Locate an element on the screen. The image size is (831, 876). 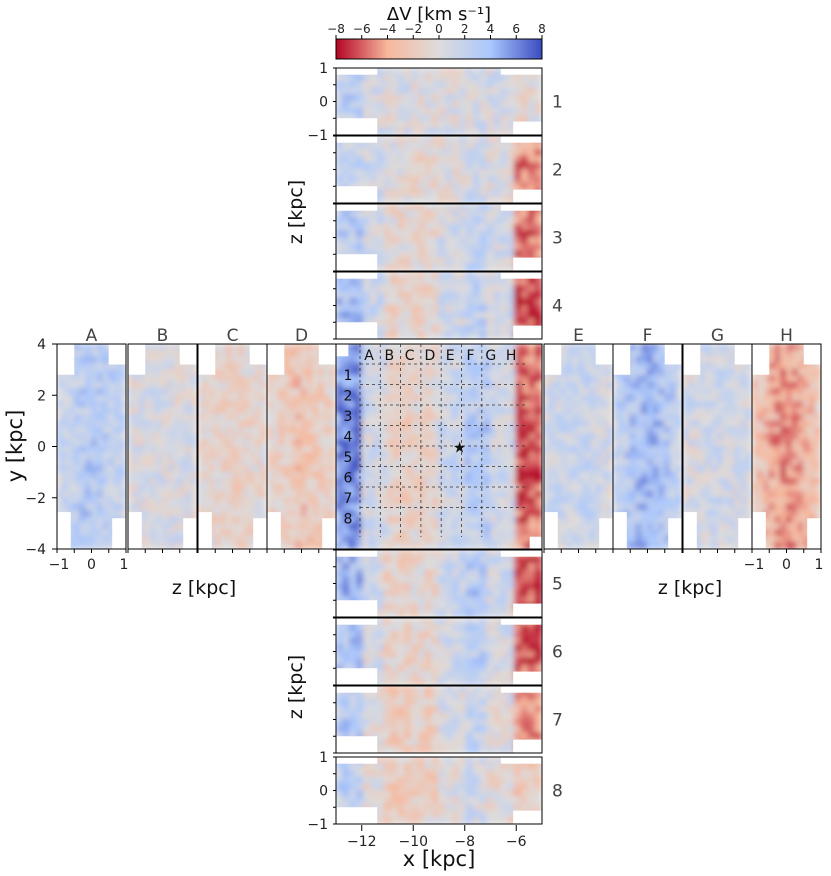
xz-bottom-ztick-label: 1 is located at coordinates (323, 758).